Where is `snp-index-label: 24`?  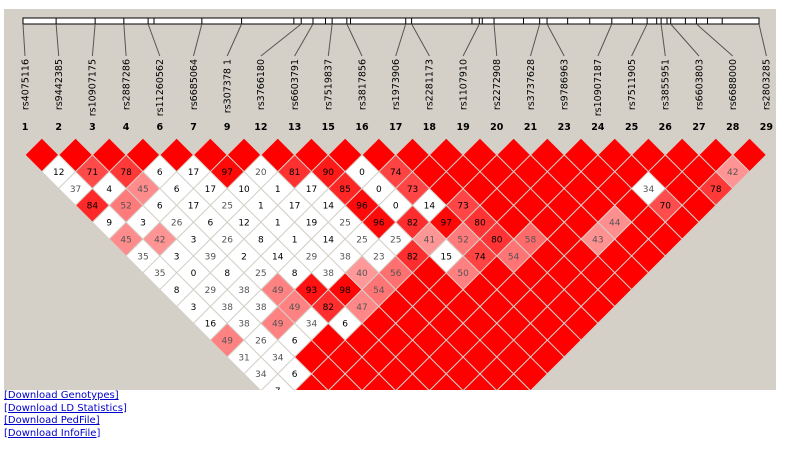
snp-index-label: 24 is located at coordinates (598, 127).